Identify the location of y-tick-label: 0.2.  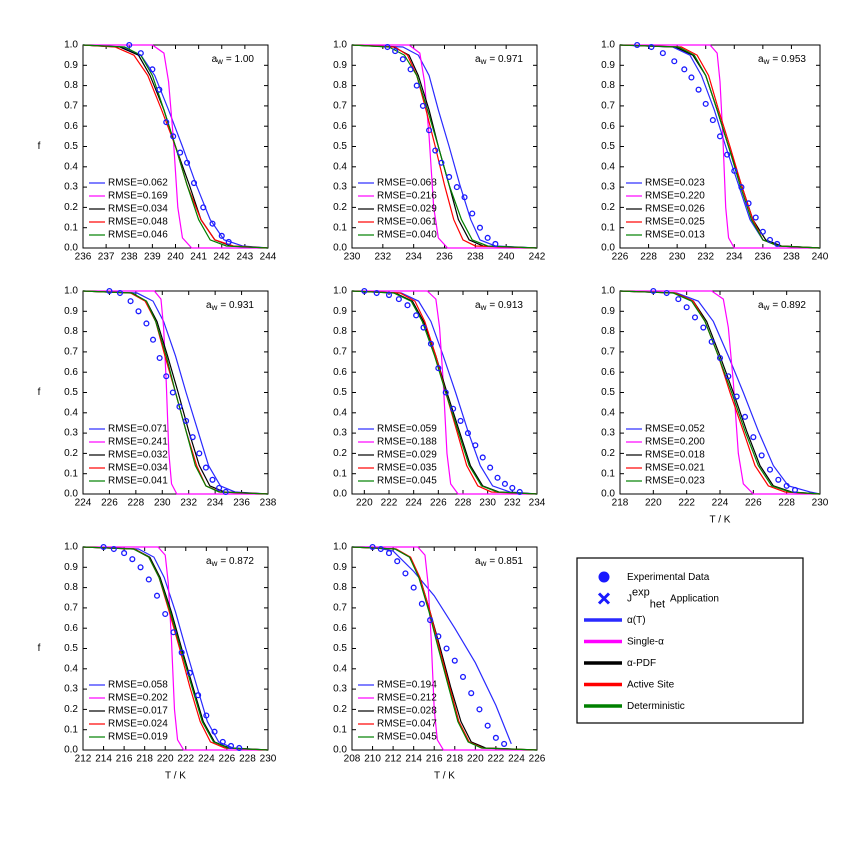
(608, 207).